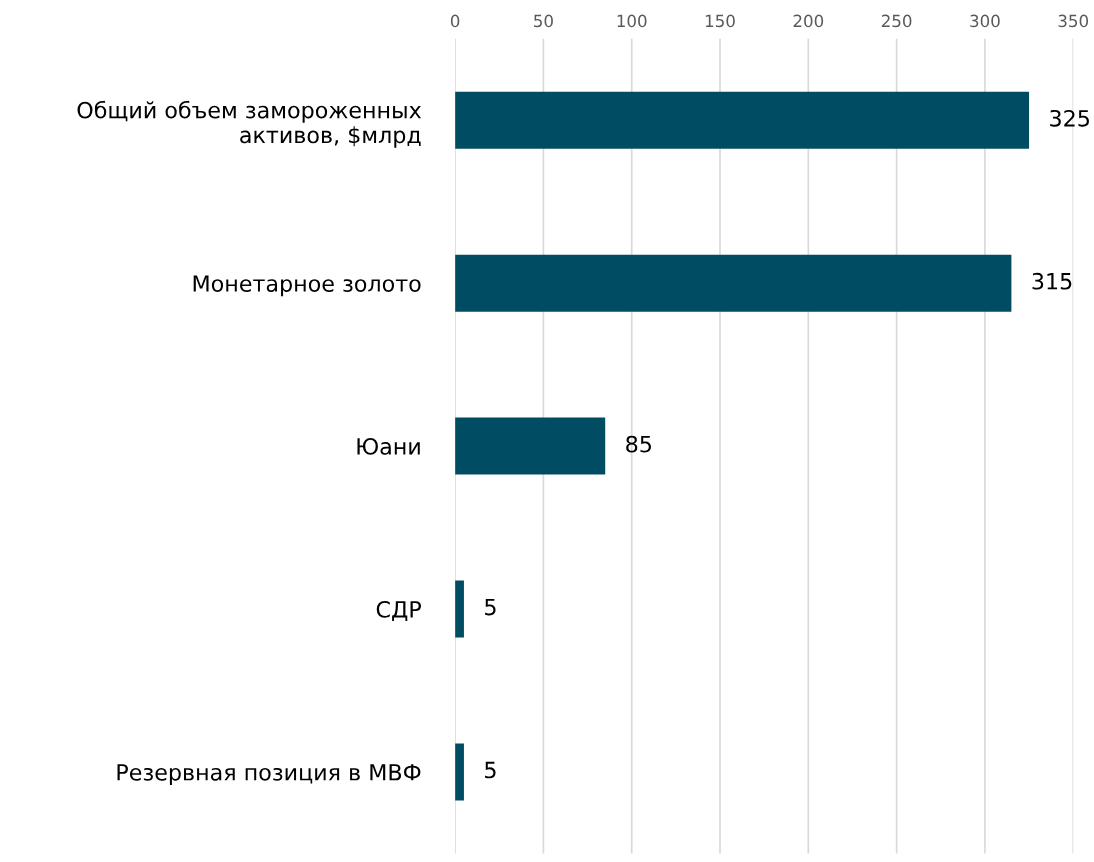 This screenshot has height=862, width=1094. I want to click on y-tick-label: СДР, so click(399, 610).